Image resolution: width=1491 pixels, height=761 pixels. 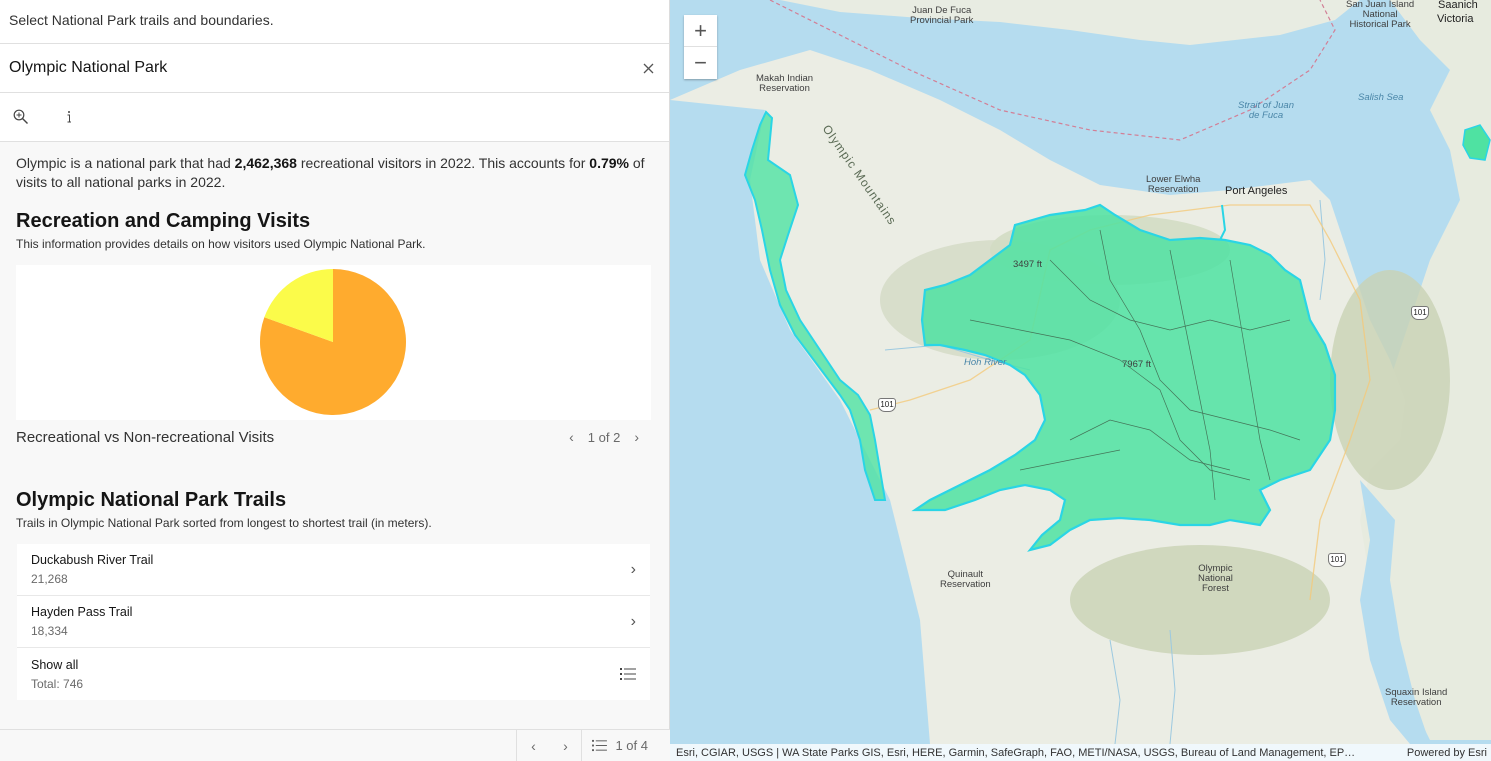 I want to click on visit-percent: 0.79%, so click(x=609, y=163).